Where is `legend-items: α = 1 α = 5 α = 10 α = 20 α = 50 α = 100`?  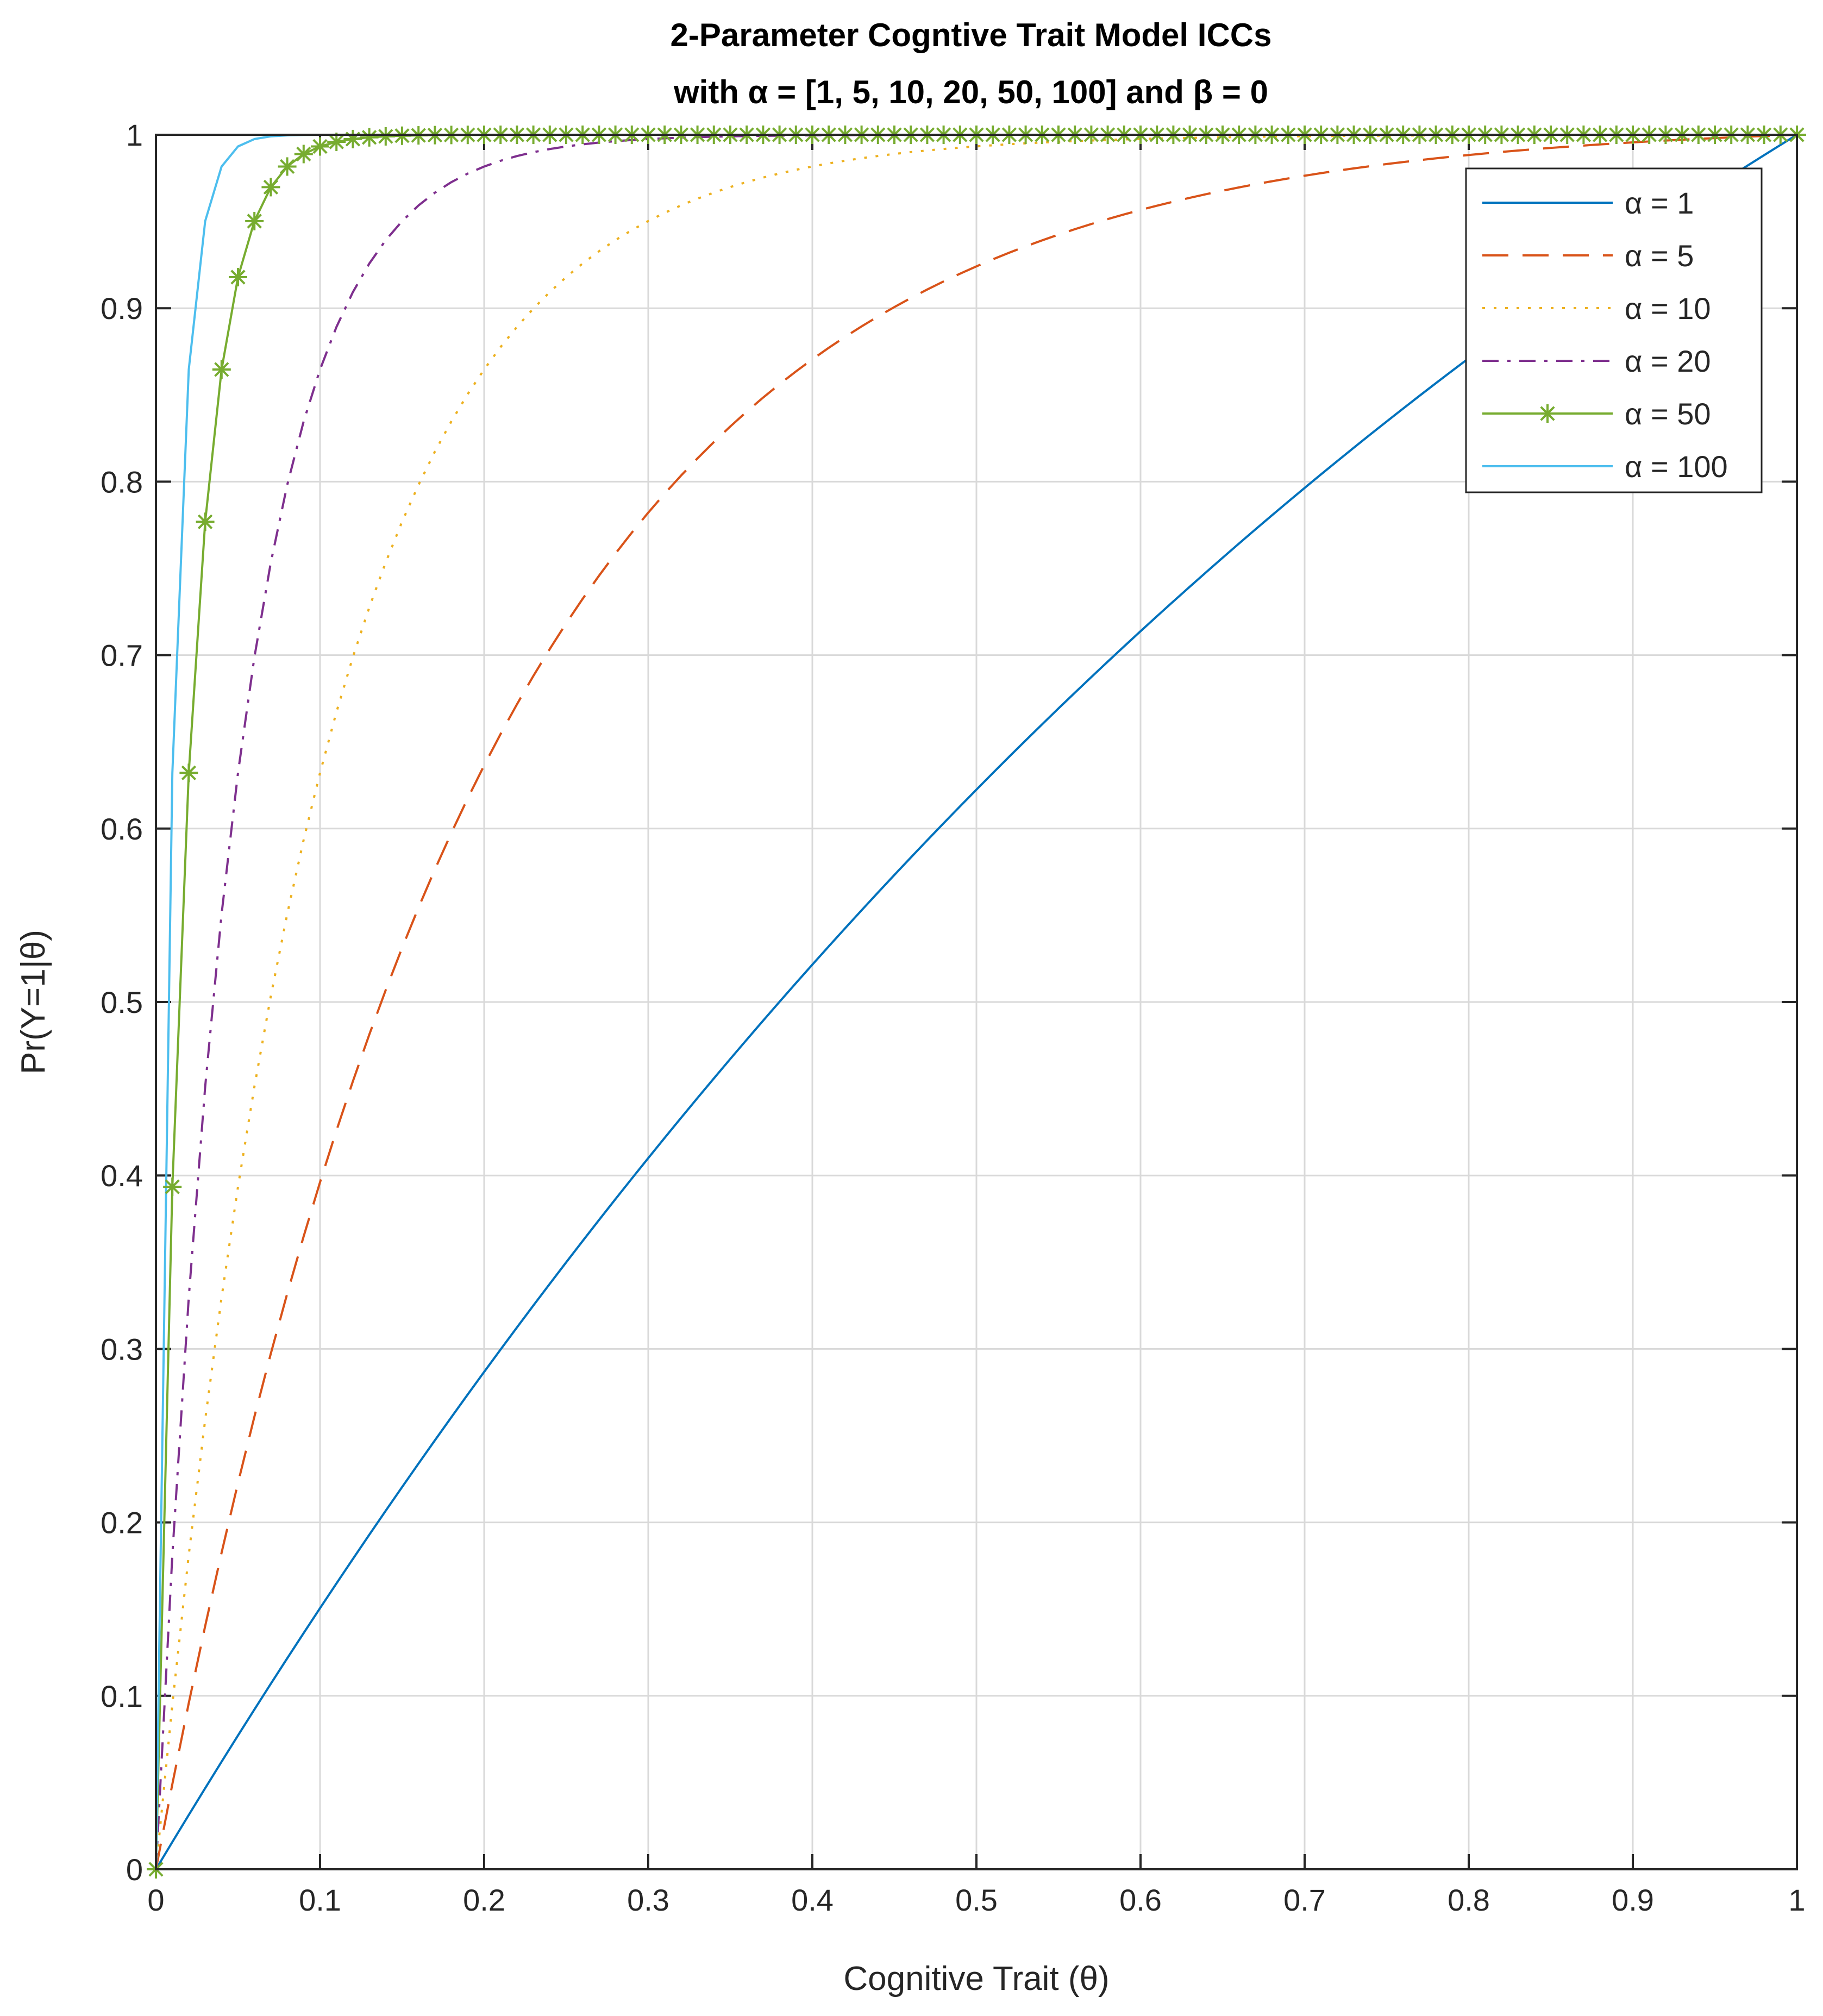
legend-items: α = 1 α = 5 α = 10 α = 20 α = 50 α = 100 is located at coordinates (1605, 335).